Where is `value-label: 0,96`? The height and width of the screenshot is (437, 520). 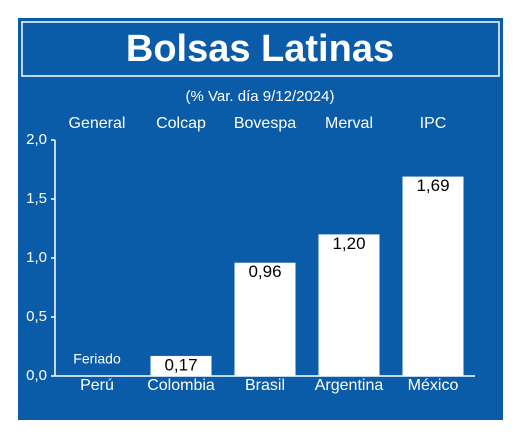 value-label: 0,96 is located at coordinates (264, 271).